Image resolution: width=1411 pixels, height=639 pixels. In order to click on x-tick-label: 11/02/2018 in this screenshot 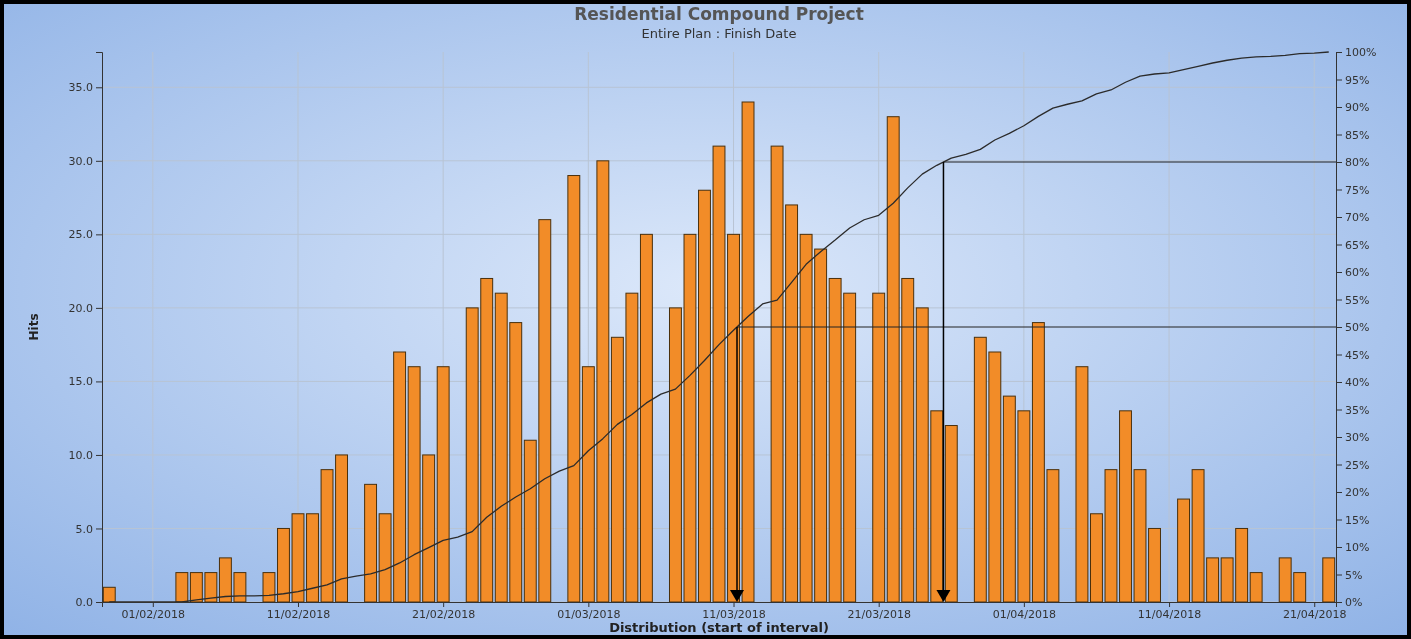, I will do `click(298, 614)`.